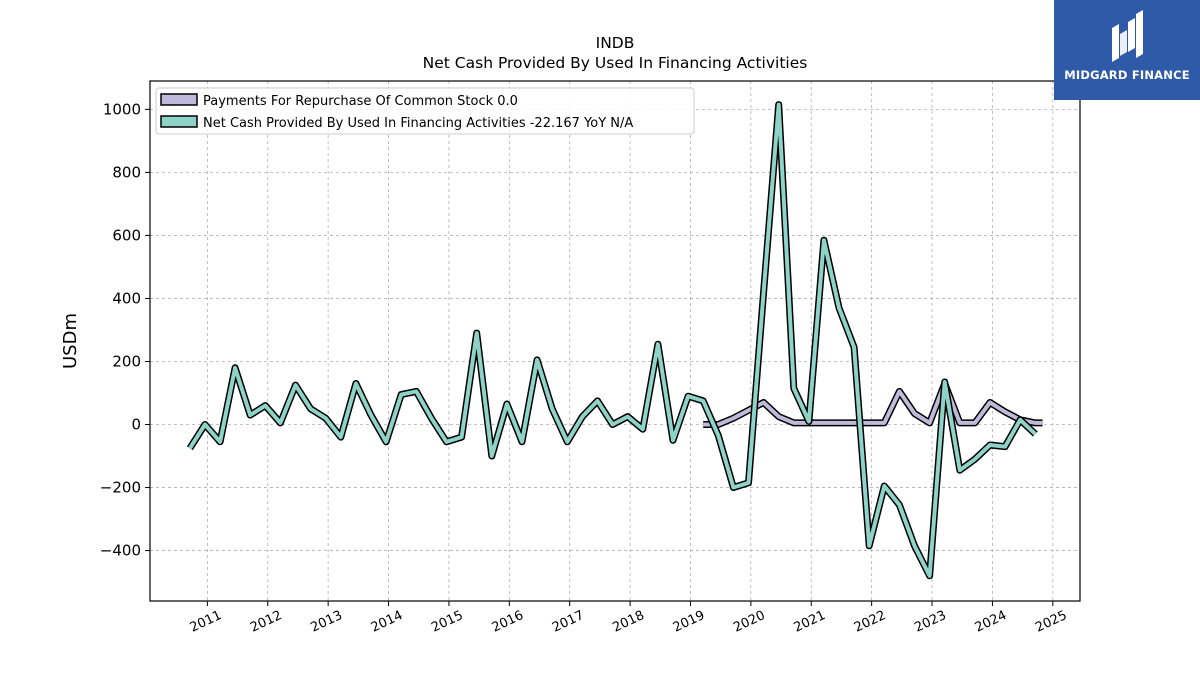 Image resolution: width=1200 pixels, height=675 pixels. I want to click on brand-logo: MIDGARD FINANCE, so click(1127, 50).